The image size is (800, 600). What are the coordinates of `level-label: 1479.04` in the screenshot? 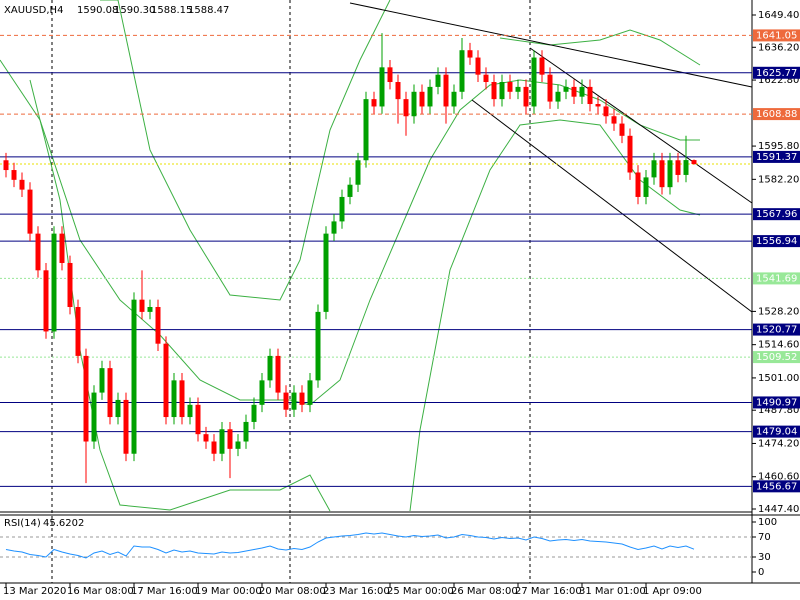 It's located at (776, 432).